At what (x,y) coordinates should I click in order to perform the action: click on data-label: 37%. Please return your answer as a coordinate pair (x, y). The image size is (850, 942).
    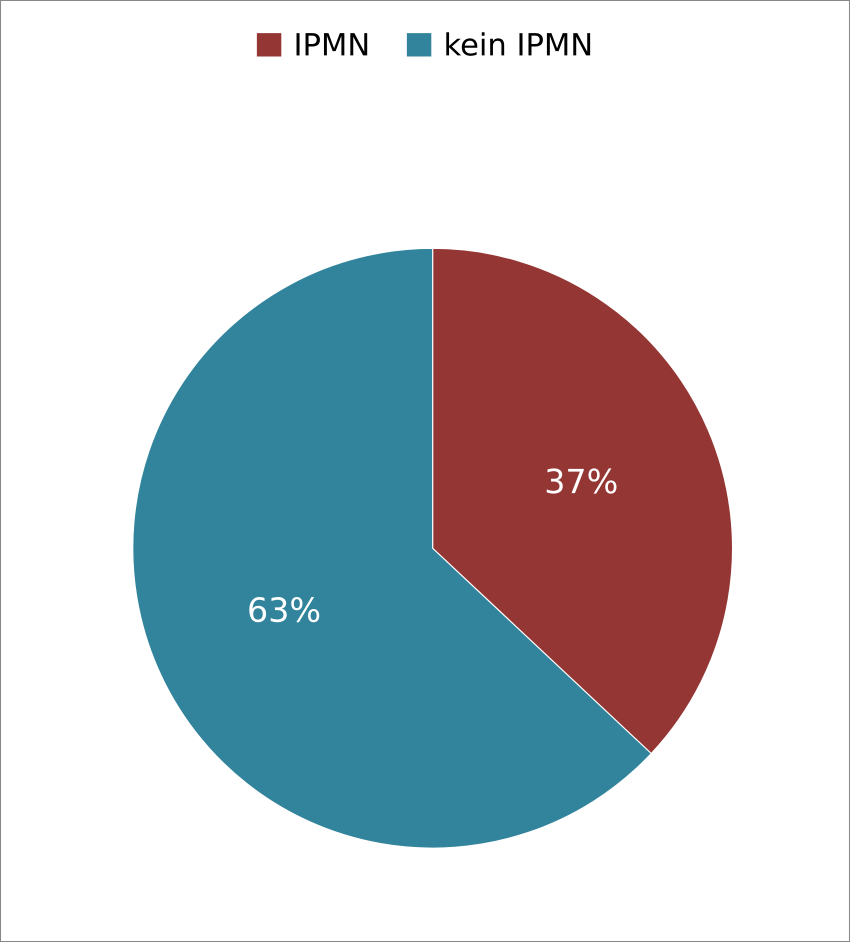
    Looking at the image, I should click on (581, 481).